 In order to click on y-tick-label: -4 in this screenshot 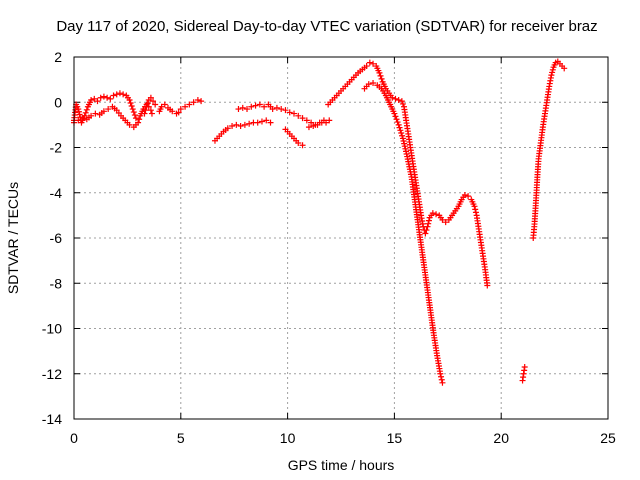, I will do `click(56, 193)`.